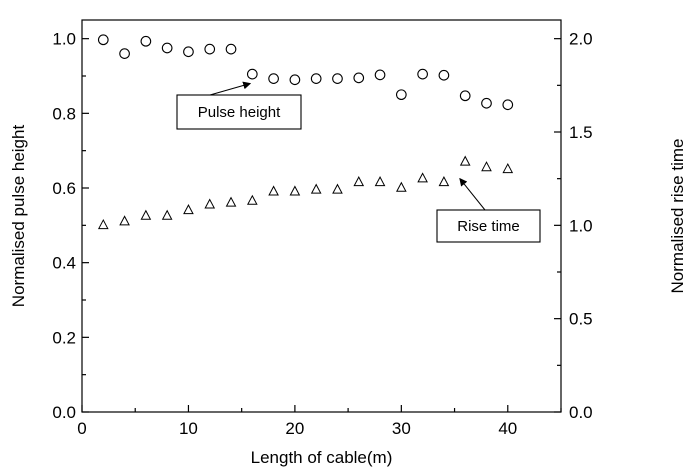  Describe the element at coordinates (401, 428) in the screenshot. I see `x-tick-label: 30` at that location.